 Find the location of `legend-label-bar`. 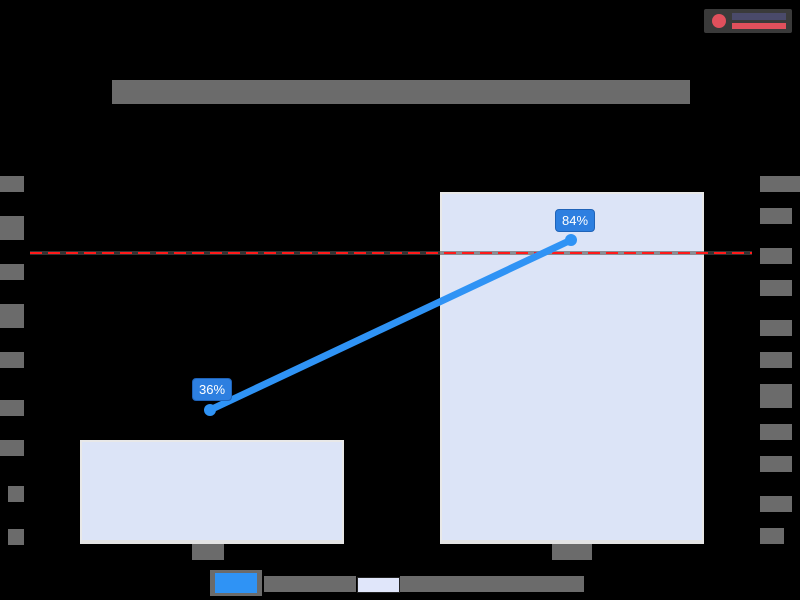

legend-label-bar is located at coordinates (492, 584).